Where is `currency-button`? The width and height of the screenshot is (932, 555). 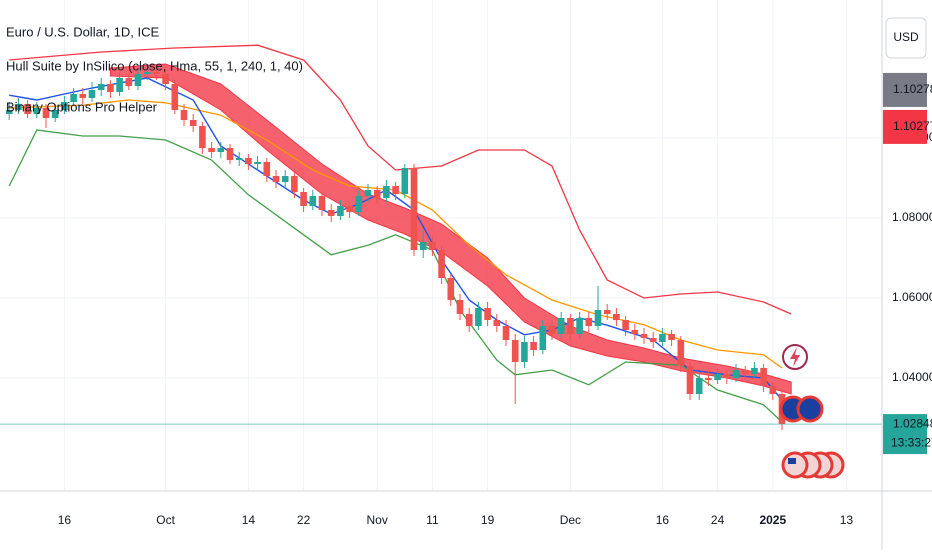 currency-button is located at coordinates (906, 38).